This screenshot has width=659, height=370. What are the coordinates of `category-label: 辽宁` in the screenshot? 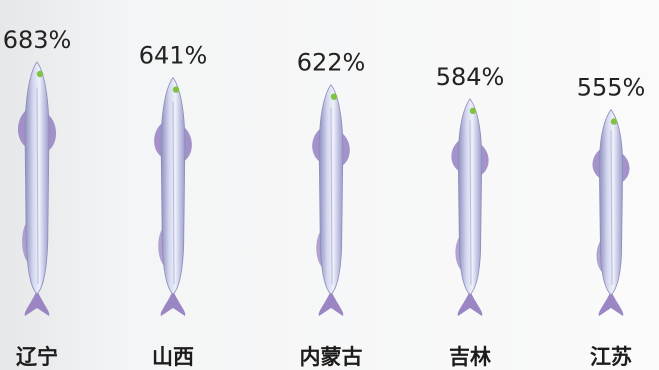 It's located at (37, 357).